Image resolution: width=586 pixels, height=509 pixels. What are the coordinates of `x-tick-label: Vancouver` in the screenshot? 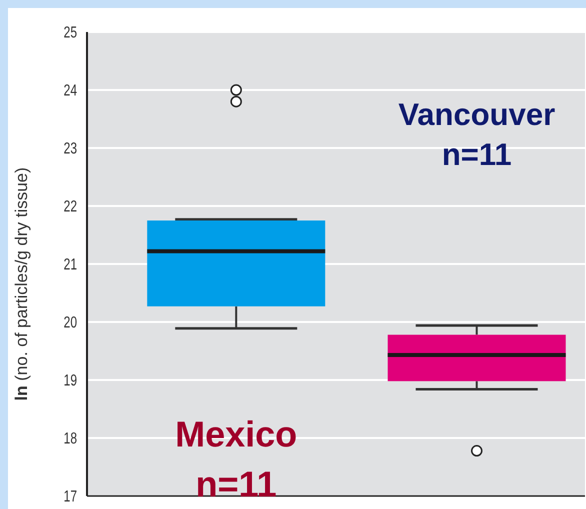 It's located at (477, 114).